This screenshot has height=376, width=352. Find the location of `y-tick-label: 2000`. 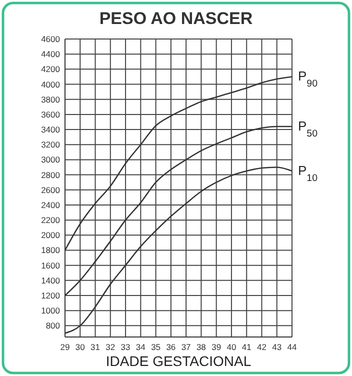

y-tick-label: 2000 is located at coordinates (50, 235).